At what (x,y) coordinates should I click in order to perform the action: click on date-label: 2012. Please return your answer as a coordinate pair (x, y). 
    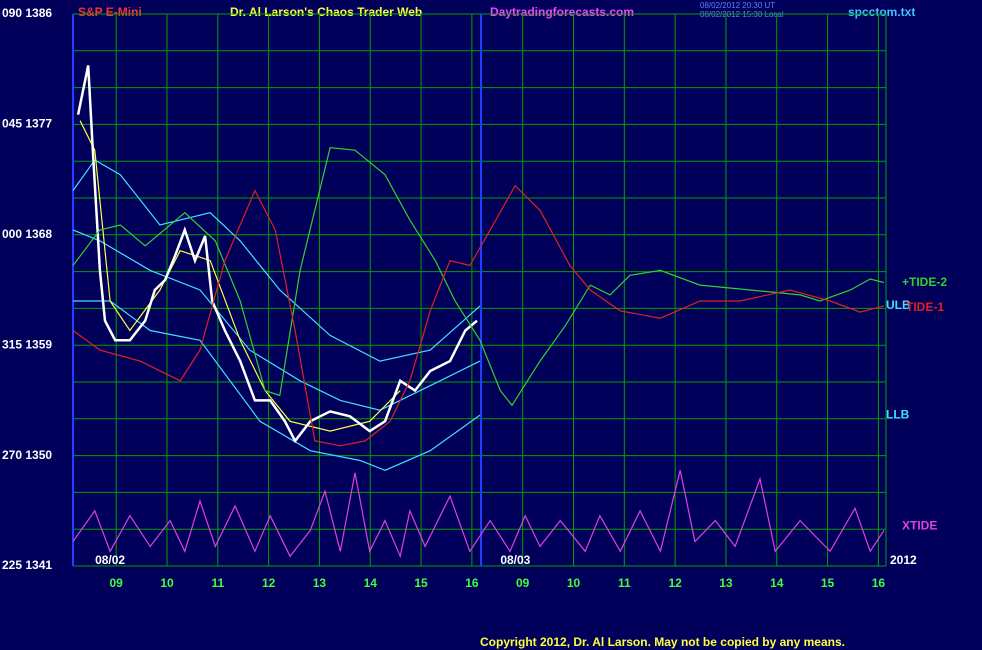
    Looking at the image, I should click on (903, 560).